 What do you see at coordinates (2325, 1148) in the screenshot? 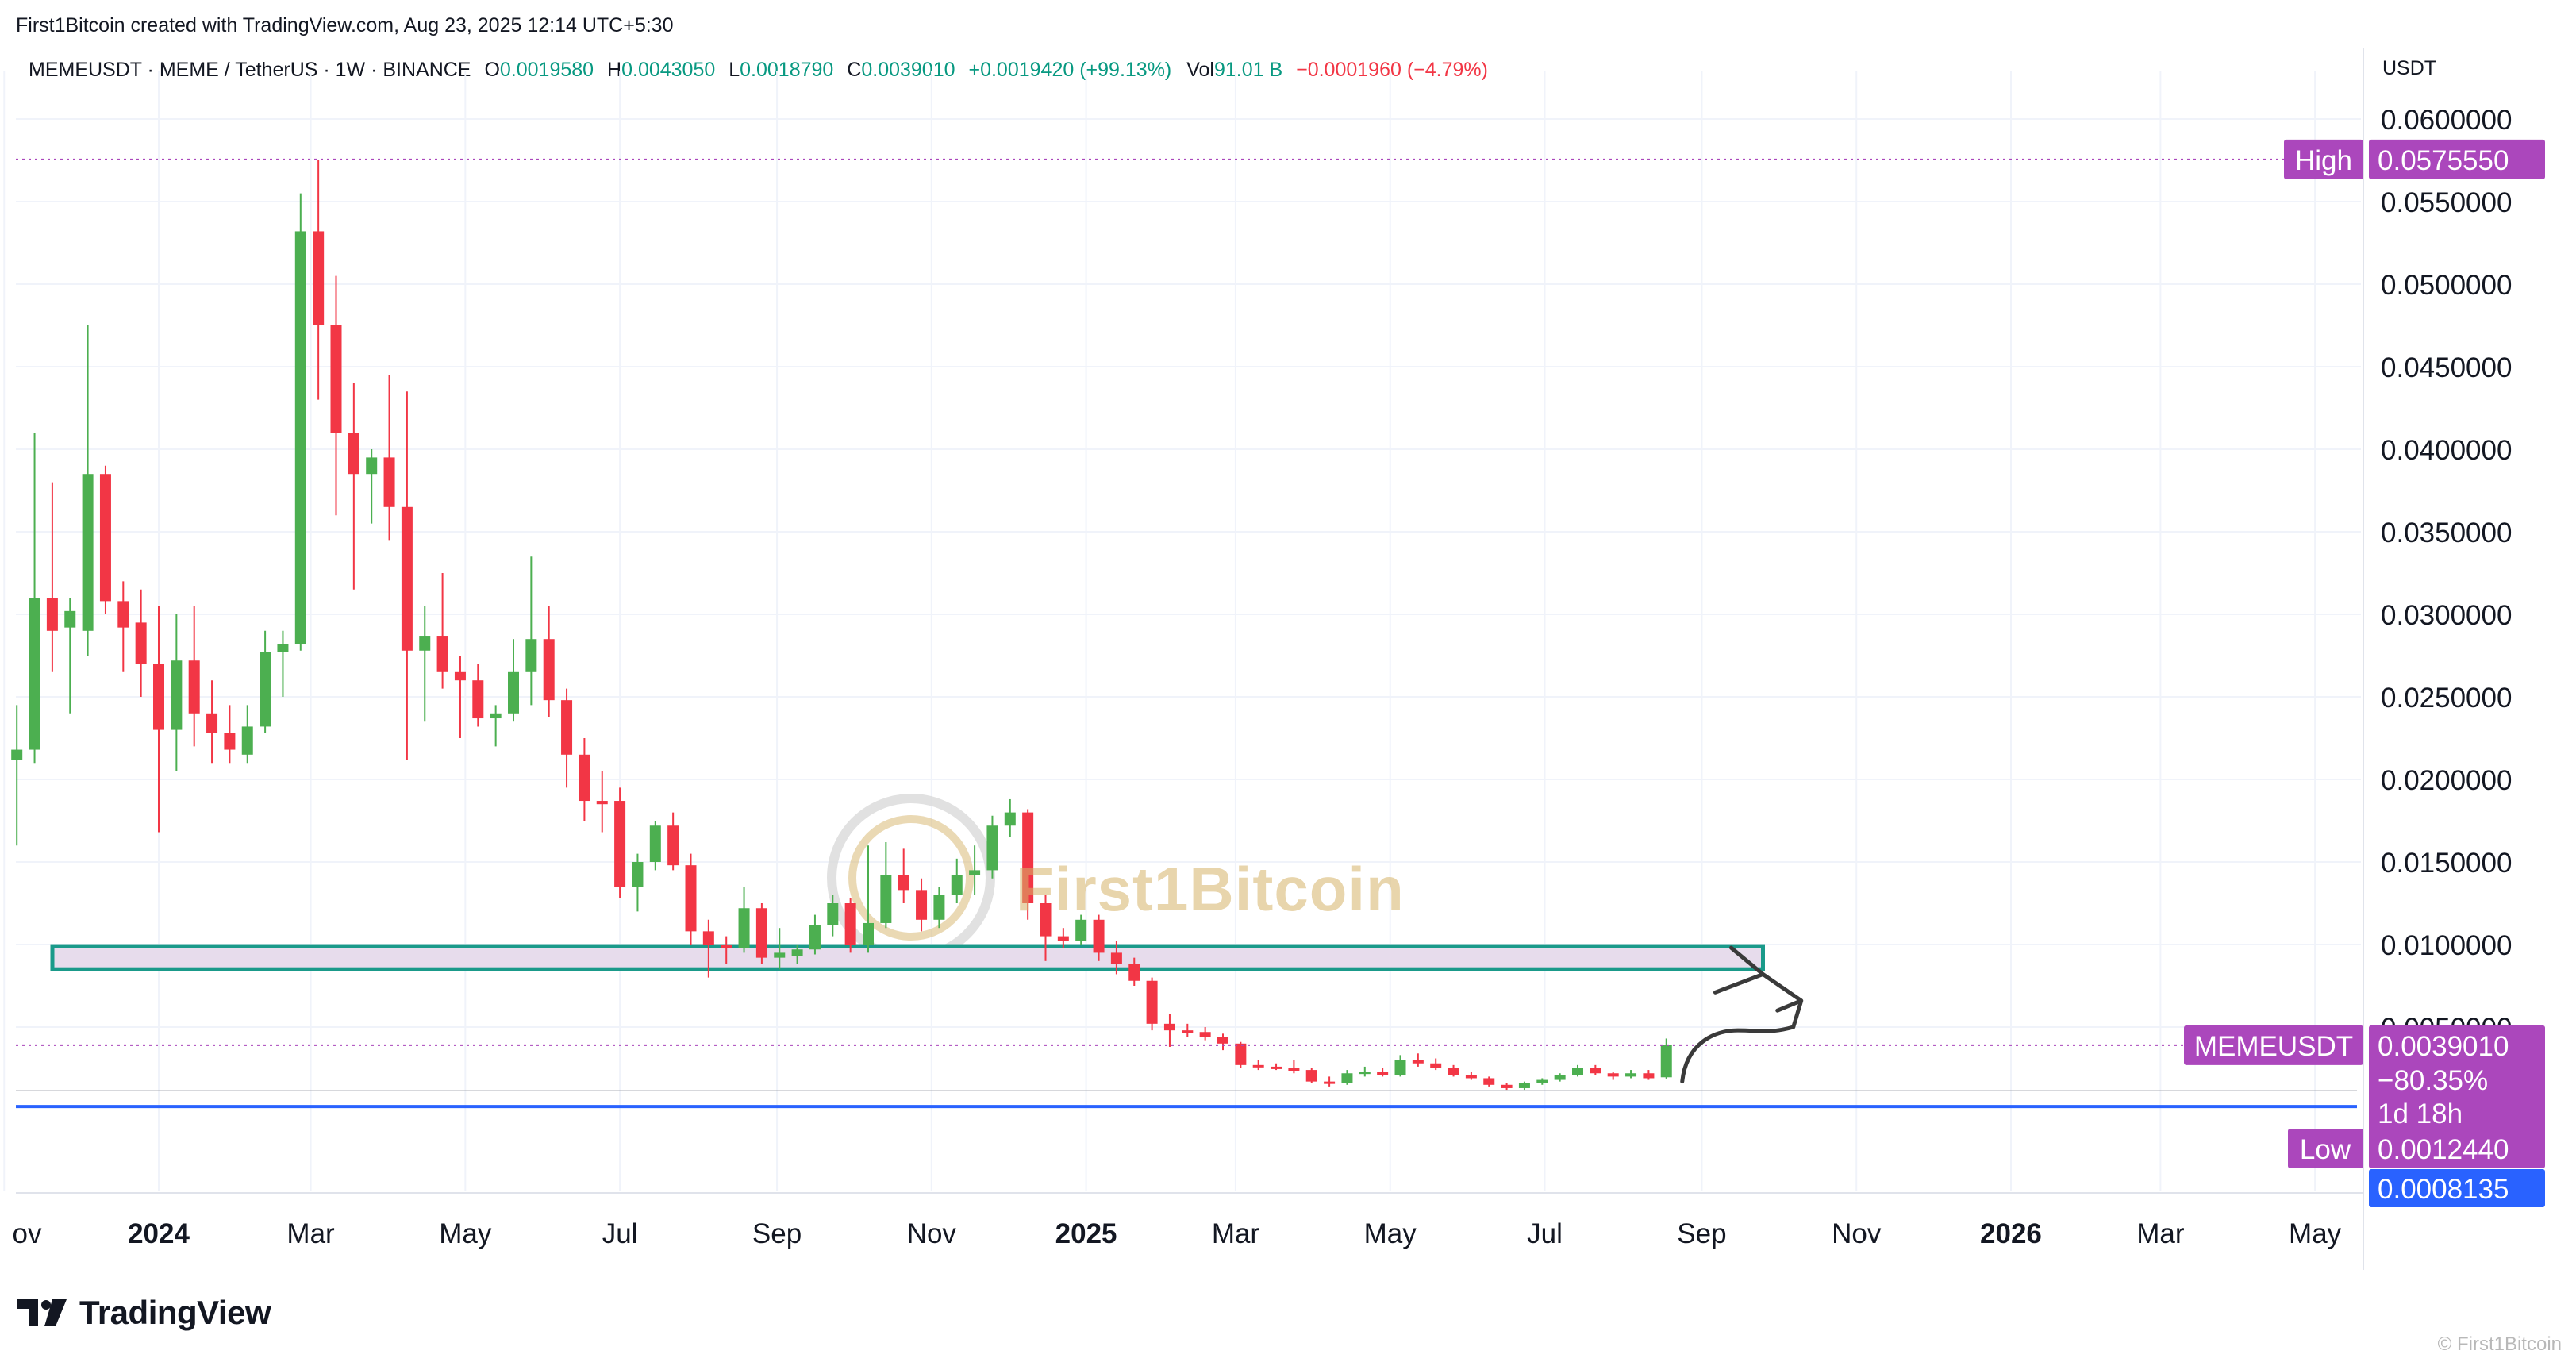
I see `low-tag-bg` at bounding box center [2325, 1148].